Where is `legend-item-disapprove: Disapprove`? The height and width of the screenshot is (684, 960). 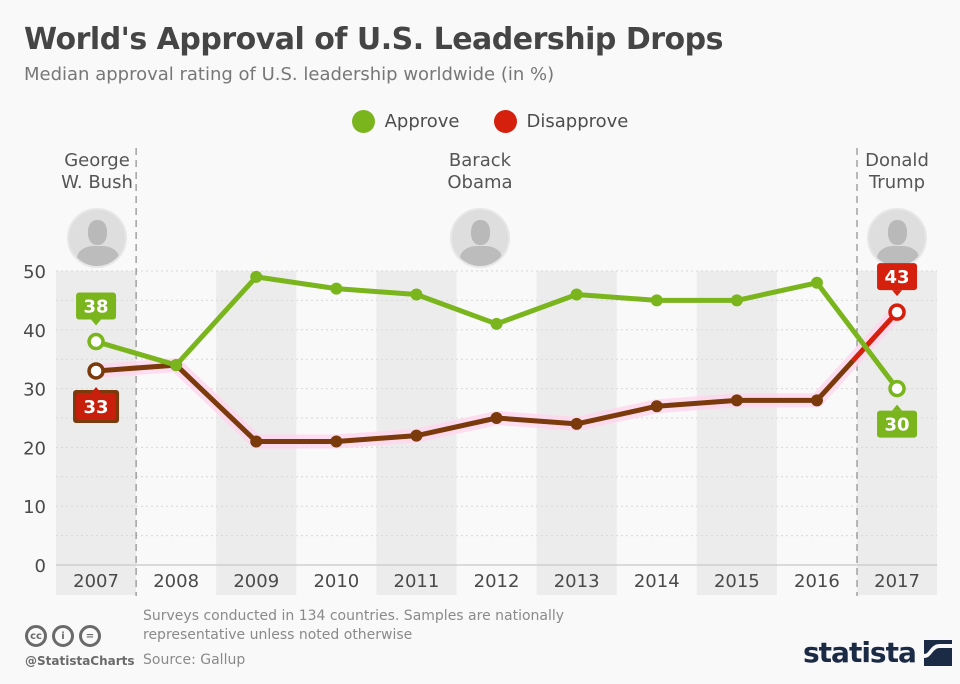 legend-item-disapprove: Disapprove is located at coordinates (561, 121).